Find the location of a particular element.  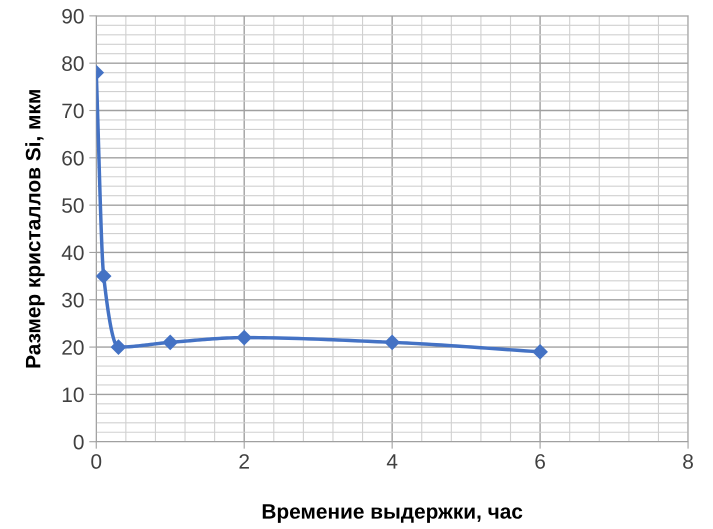

x-tick-label: 2 is located at coordinates (244, 461).